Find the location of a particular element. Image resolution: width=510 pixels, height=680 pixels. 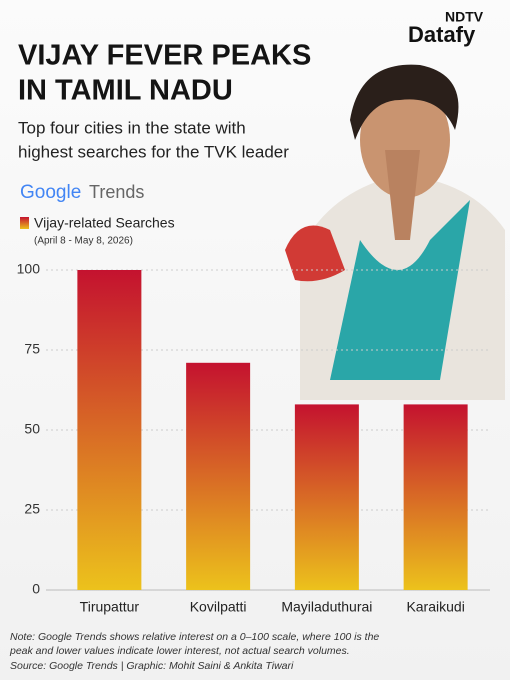

y-tick-label: 0 is located at coordinates (36, 589).